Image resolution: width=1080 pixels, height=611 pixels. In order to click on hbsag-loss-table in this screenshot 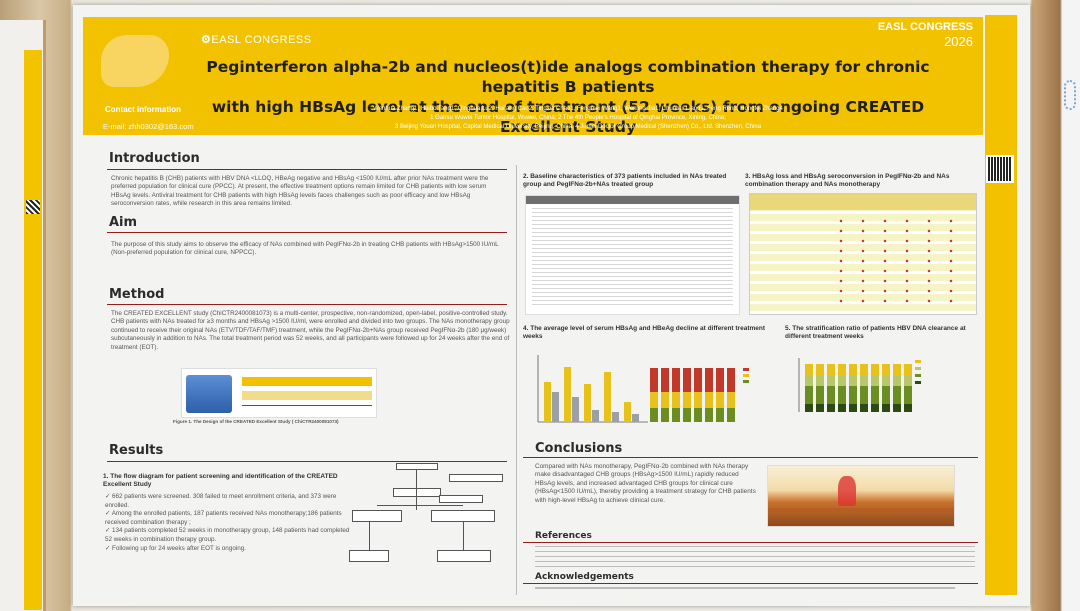, I will do `click(863, 254)`.